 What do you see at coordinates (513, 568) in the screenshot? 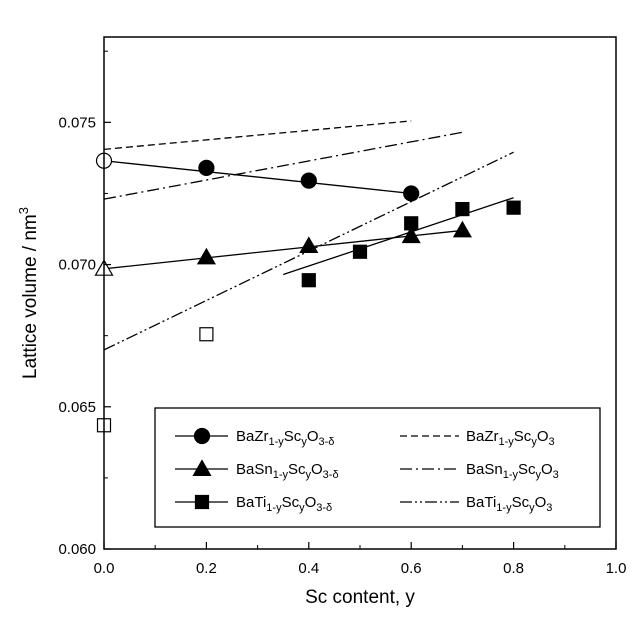
I see `x-tick-label: 0.8` at bounding box center [513, 568].